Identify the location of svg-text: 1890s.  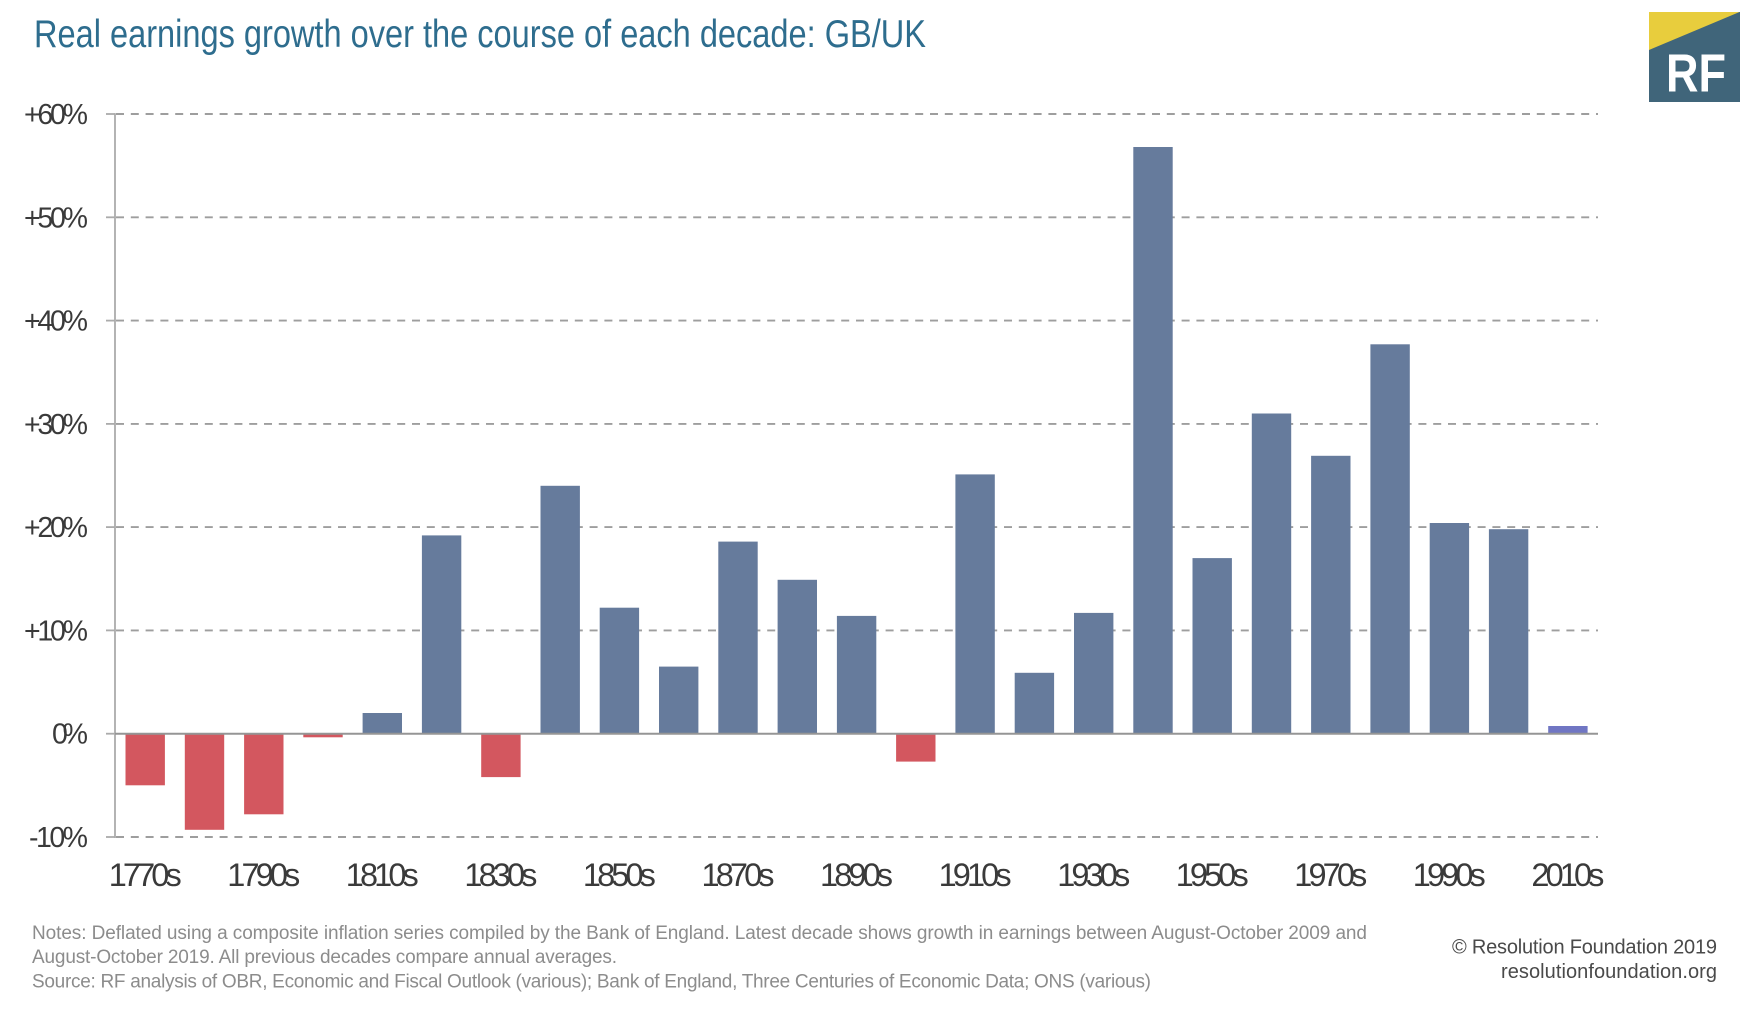
(856, 875).